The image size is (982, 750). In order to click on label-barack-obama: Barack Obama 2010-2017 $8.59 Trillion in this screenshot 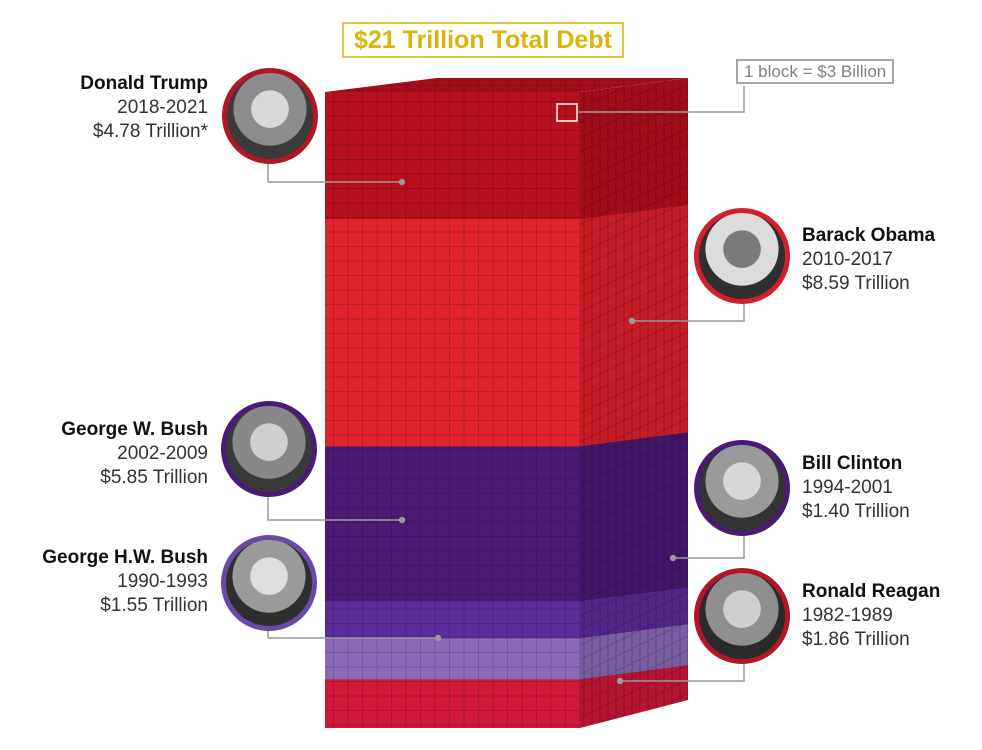, I will do `click(868, 260)`.